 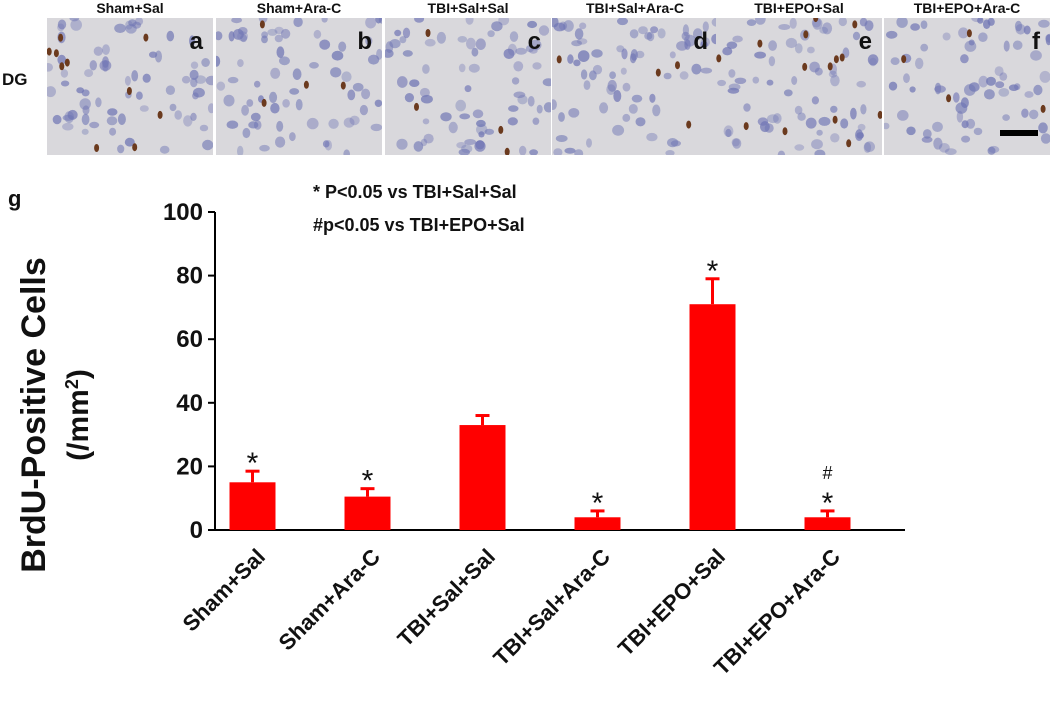 I want to click on micrograph-panel-c: c, so click(x=468, y=86).